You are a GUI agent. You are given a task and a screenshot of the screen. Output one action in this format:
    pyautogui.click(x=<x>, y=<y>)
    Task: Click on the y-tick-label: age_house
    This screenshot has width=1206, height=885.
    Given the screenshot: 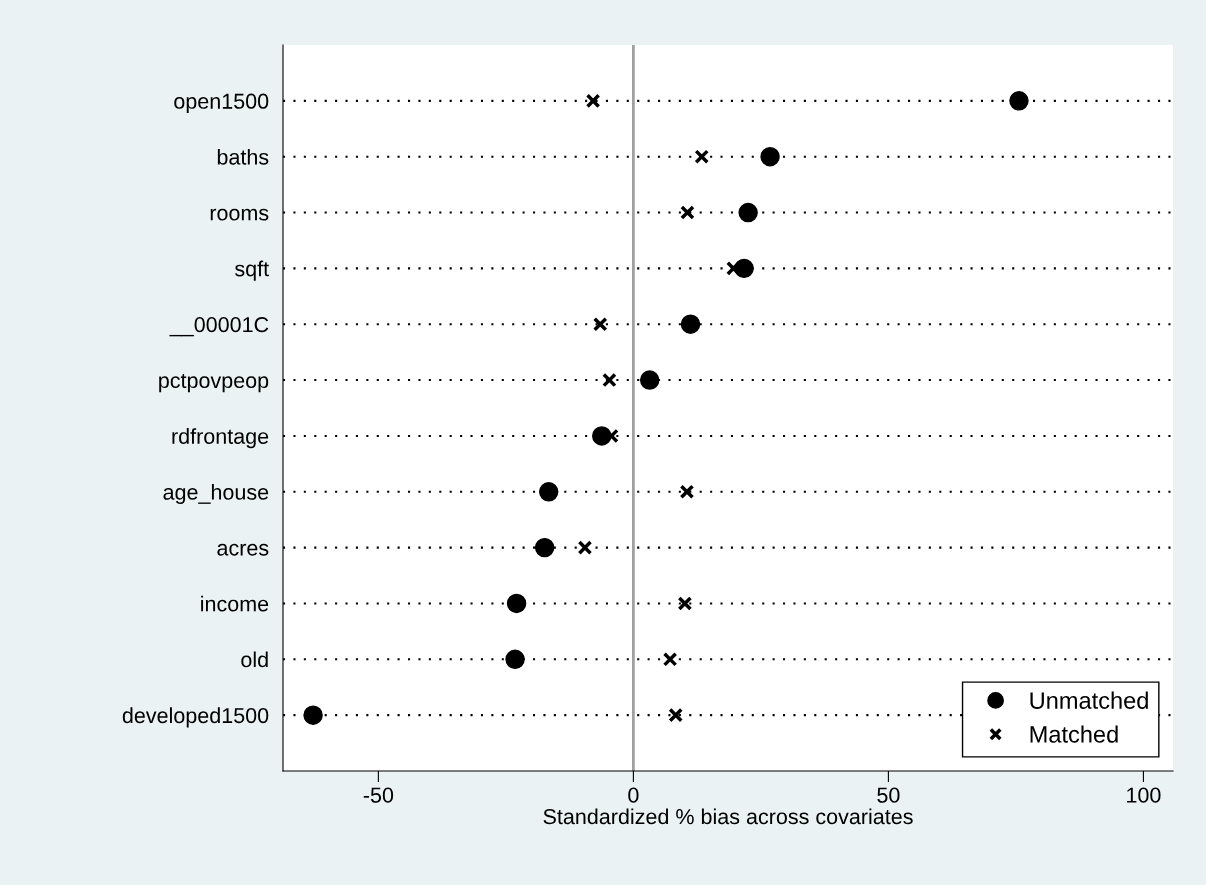 What is the action you would take?
    pyautogui.click(x=216, y=494)
    